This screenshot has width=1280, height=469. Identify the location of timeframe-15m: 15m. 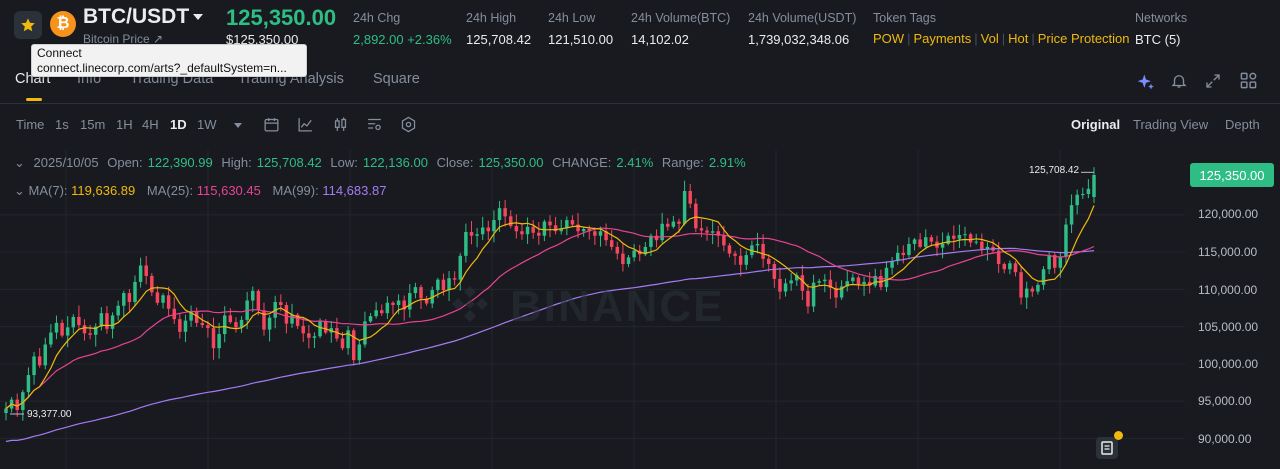
(93, 124).